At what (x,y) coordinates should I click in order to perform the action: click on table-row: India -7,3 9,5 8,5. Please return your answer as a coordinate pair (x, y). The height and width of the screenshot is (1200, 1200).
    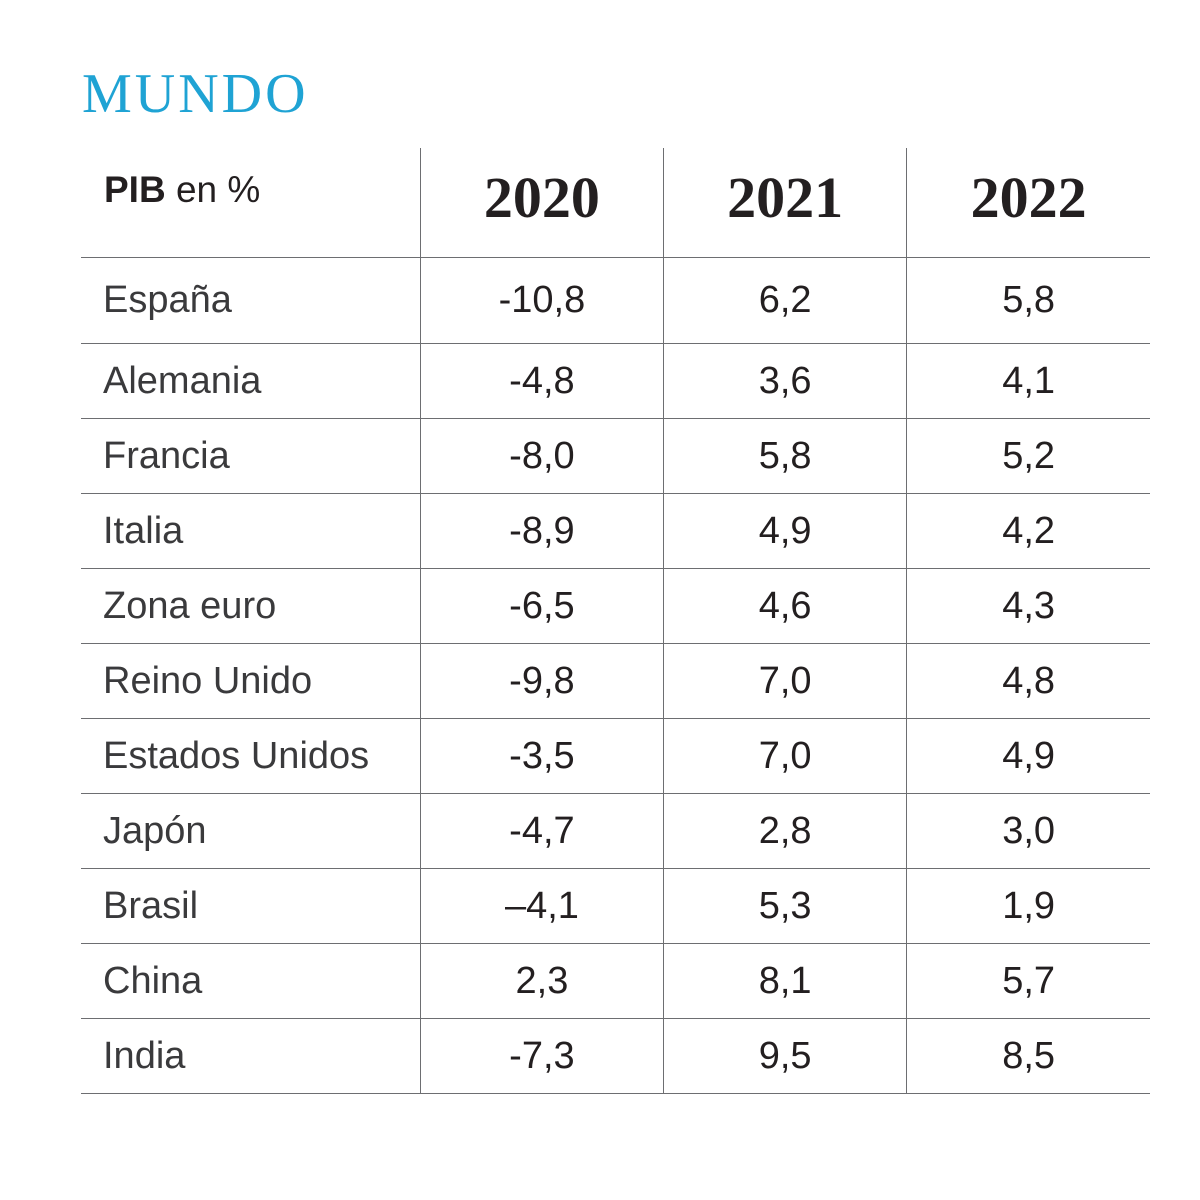
    Looking at the image, I should click on (615, 1056).